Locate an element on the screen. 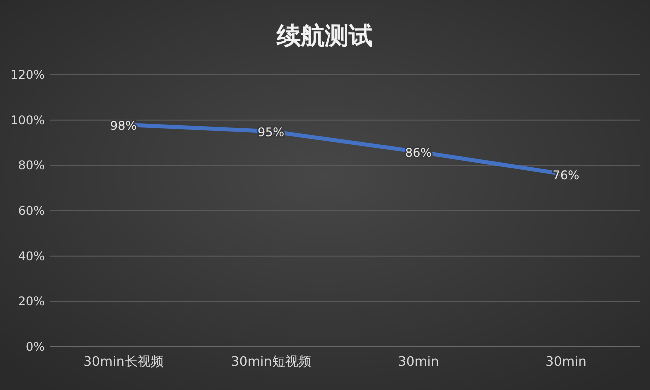 The width and height of the screenshot is (650, 390). chart-title: 续航测试 is located at coordinates (324, 36).